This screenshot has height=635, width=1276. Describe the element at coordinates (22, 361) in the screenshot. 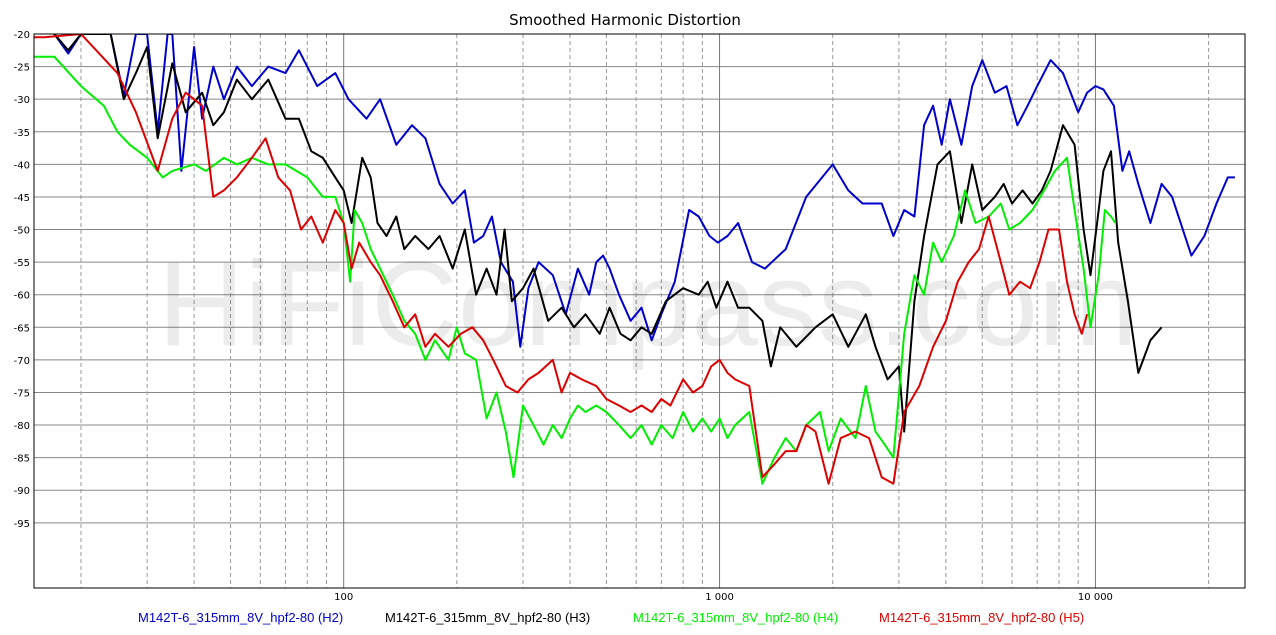

I see `y-tick-label: -70` at that location.